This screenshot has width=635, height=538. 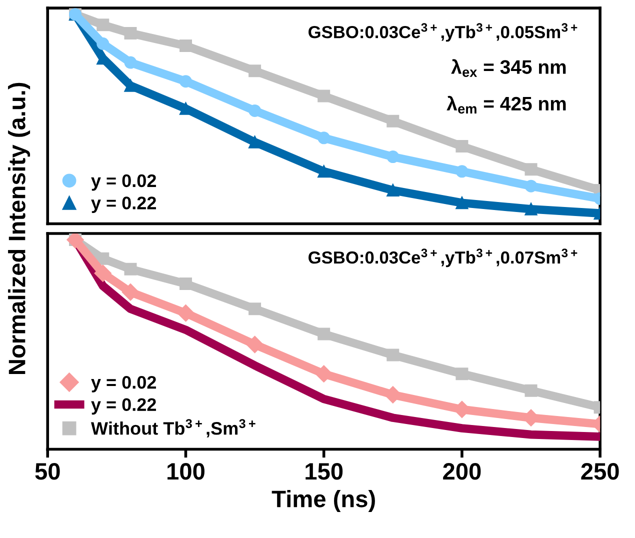 I want to click on annotation: GSBO:0.03Ce$^{3+}$,yTb$^{3+}$,0.07Sm$^{3+}$, so click(x=443, y=258).